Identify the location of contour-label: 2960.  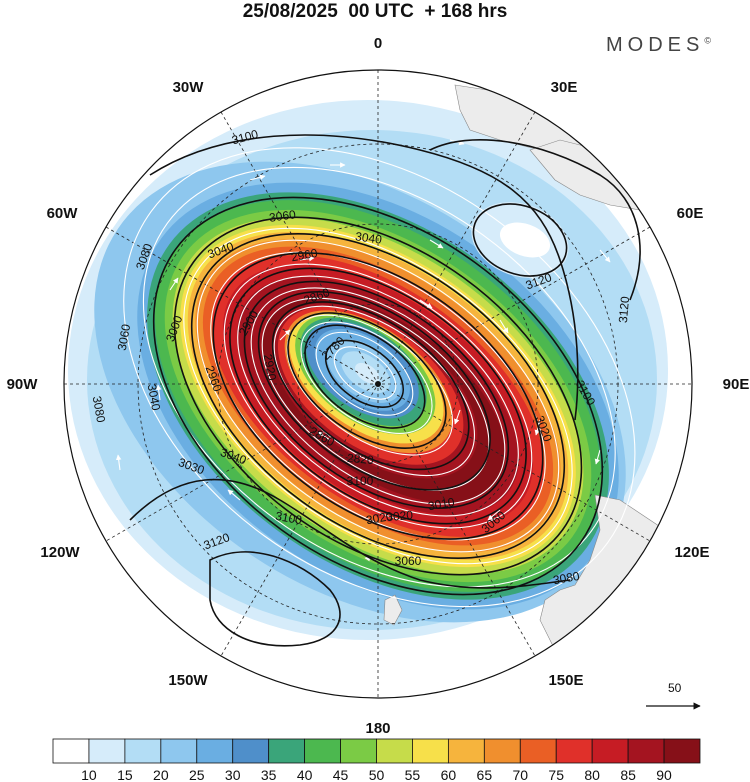
(304, 255).